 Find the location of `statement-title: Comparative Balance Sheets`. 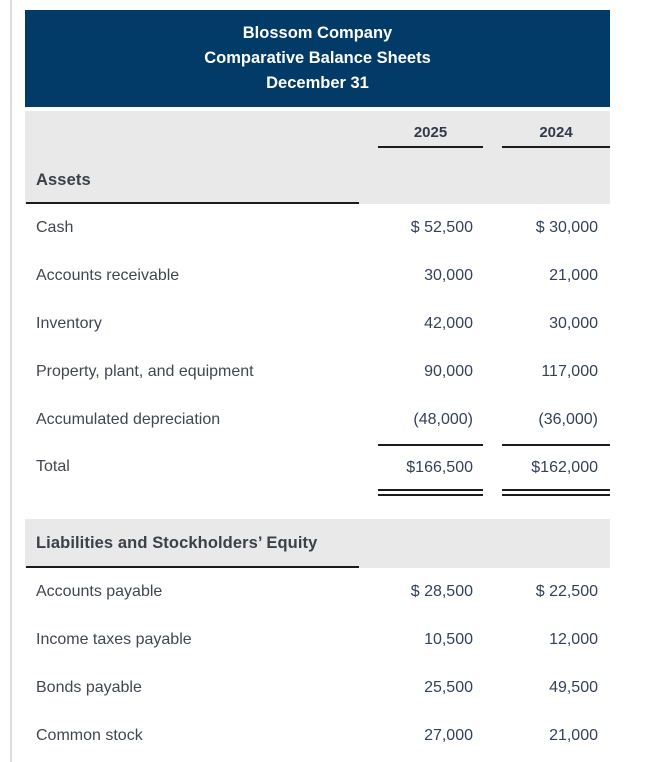

statement-title: Comparative Balance Sheets is located at coordinates (317, 58).